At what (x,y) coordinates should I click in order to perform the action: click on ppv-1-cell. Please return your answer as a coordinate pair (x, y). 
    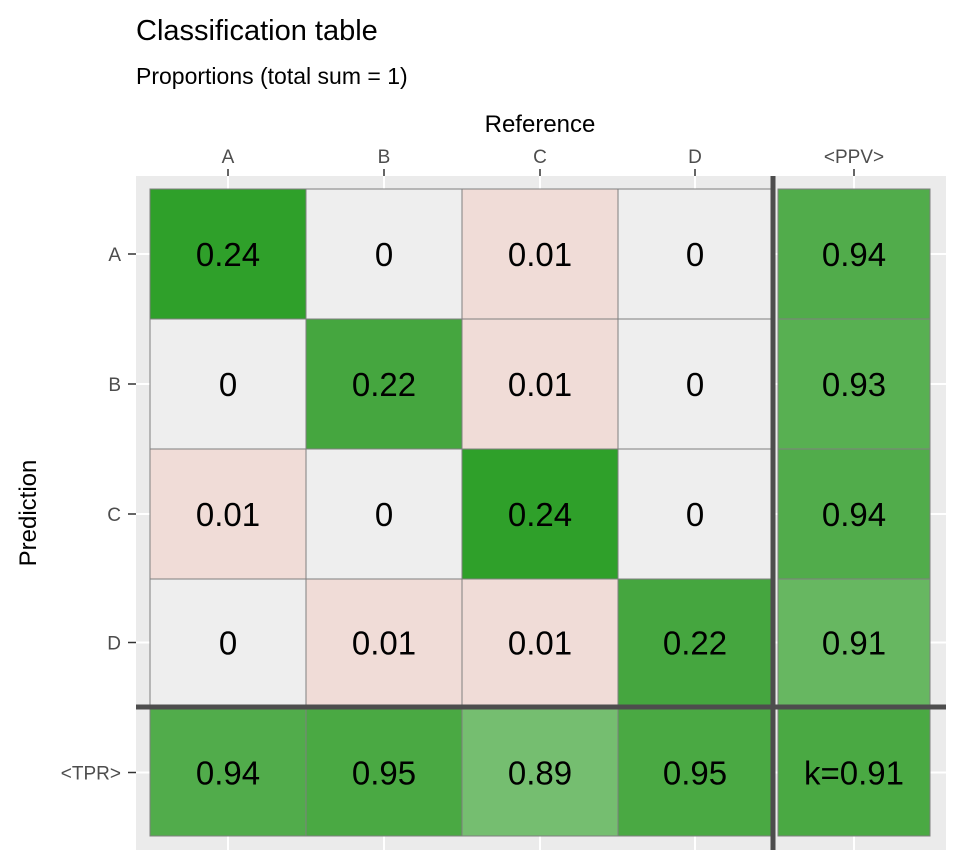
    Looking at the image, I should click on (854, 384).